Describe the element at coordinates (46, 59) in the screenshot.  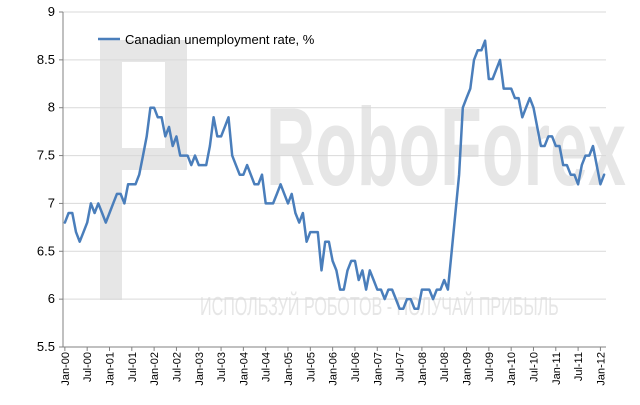
I see `y-tick-label: 8.5` at that location.